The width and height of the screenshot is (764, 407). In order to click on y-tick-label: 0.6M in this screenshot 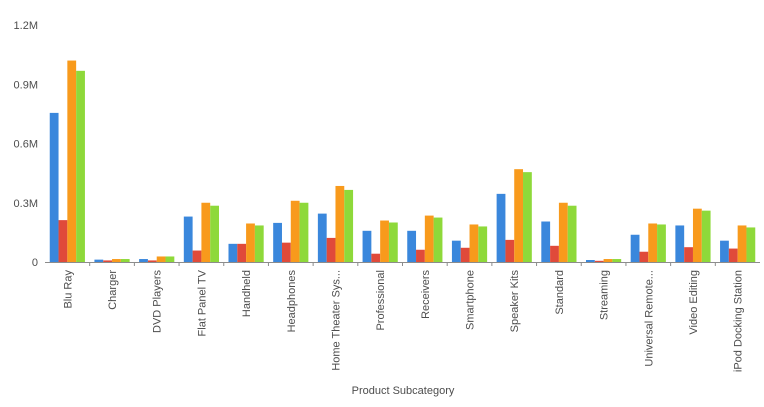, I will do `click(26, 145)`.